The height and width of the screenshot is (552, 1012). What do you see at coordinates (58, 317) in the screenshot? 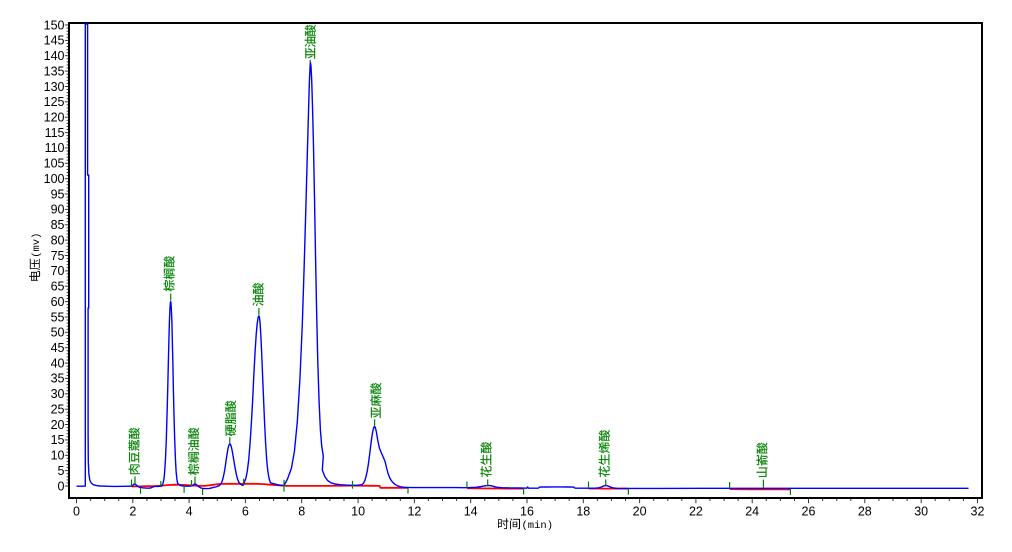
I see `svg-text: 55` at bounding box center [58, 317].